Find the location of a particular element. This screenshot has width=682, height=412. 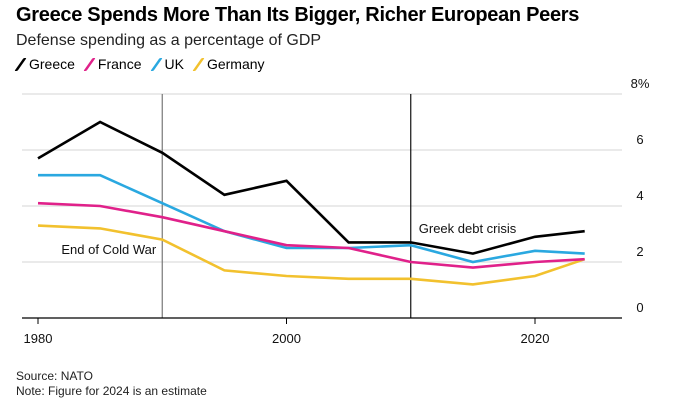

series-line-france is located at coordinates (311, 235).